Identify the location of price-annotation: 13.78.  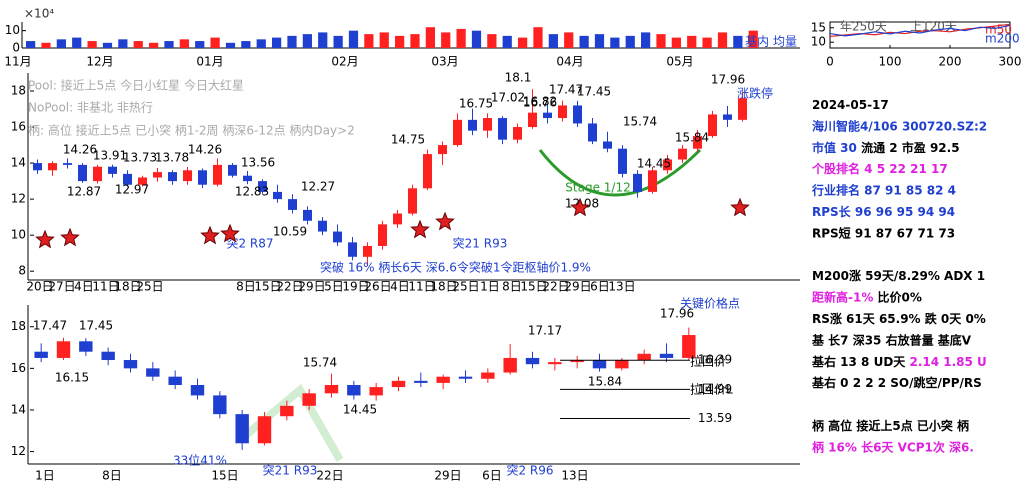
(172, 158).